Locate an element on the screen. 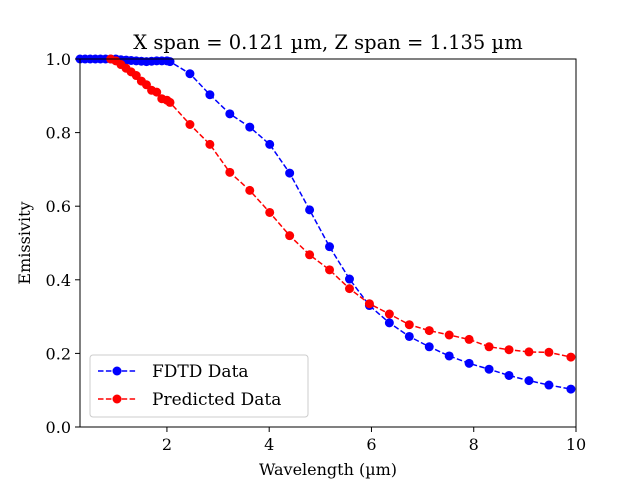 This screenshot has height=480, width=640. legend: FDTD Data Predicted Data is located at coordinates (199, 386).